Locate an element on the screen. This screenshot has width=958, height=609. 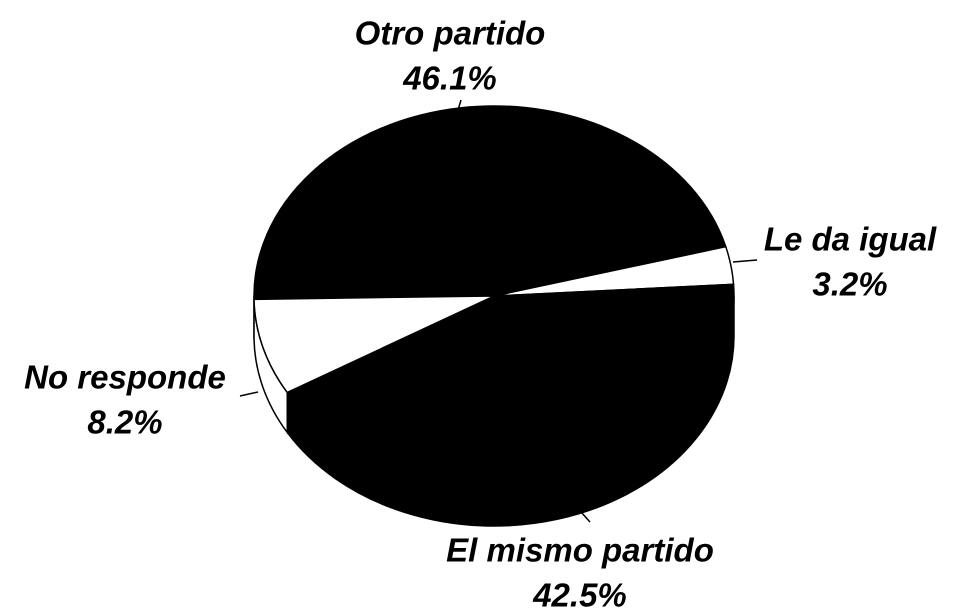
slice-label: El mismo partido is located at coordinates (580, 550).